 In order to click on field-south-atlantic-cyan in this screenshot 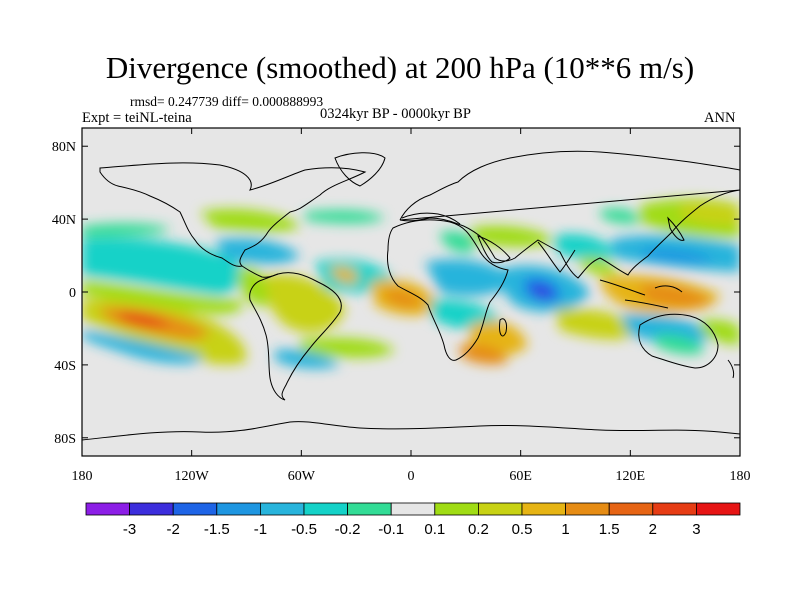, I will do `click(307, 359)`.